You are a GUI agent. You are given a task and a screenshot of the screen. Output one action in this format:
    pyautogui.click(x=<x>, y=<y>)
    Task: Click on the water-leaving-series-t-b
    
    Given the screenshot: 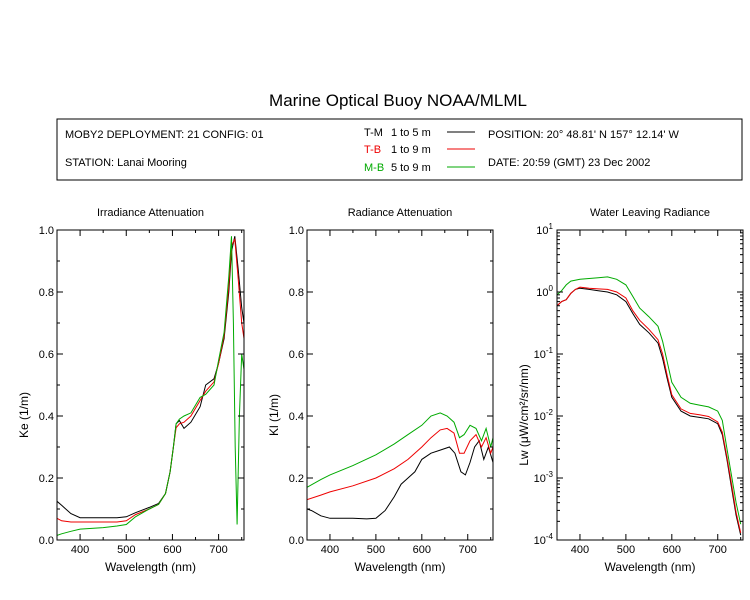 What is the action you would take?
    pyautogui.click(x=649, y=410)
    